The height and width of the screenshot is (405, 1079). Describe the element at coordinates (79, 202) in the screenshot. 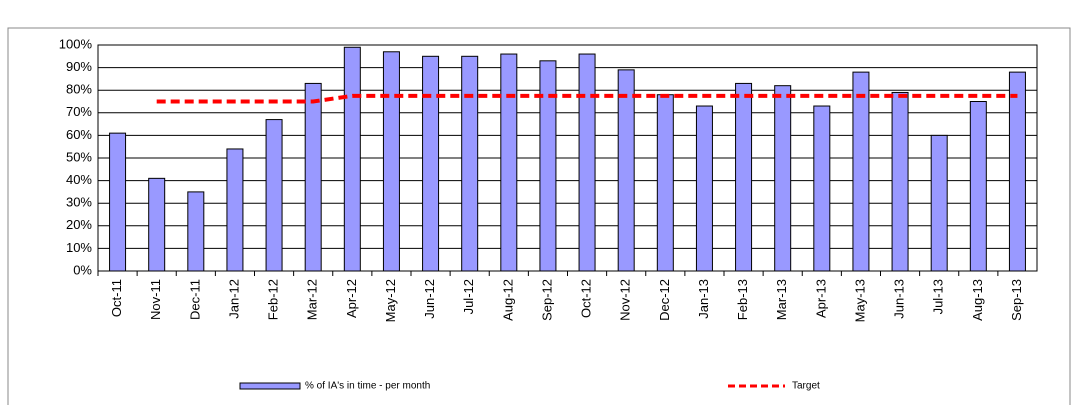

I see `y-tick-label: 30%` at that location.